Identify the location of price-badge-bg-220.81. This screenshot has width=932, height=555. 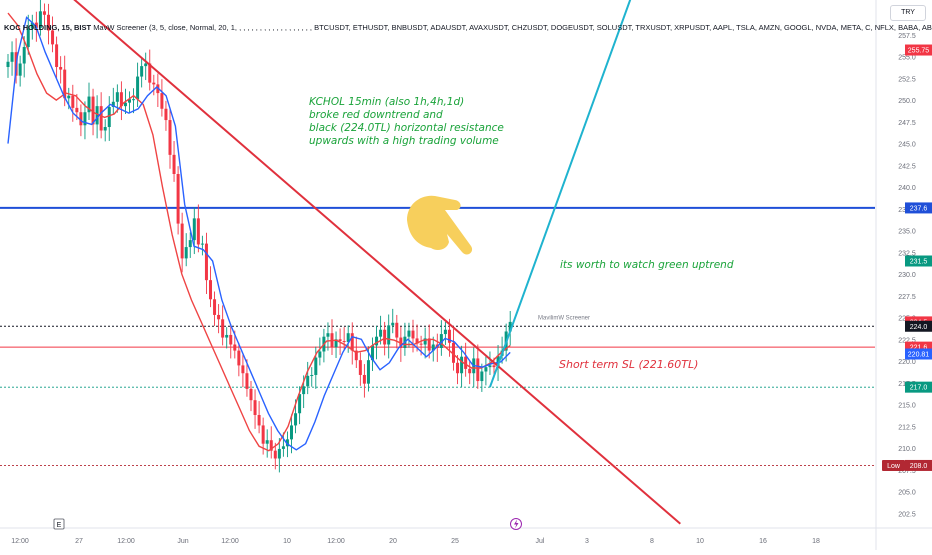
(918, 354).